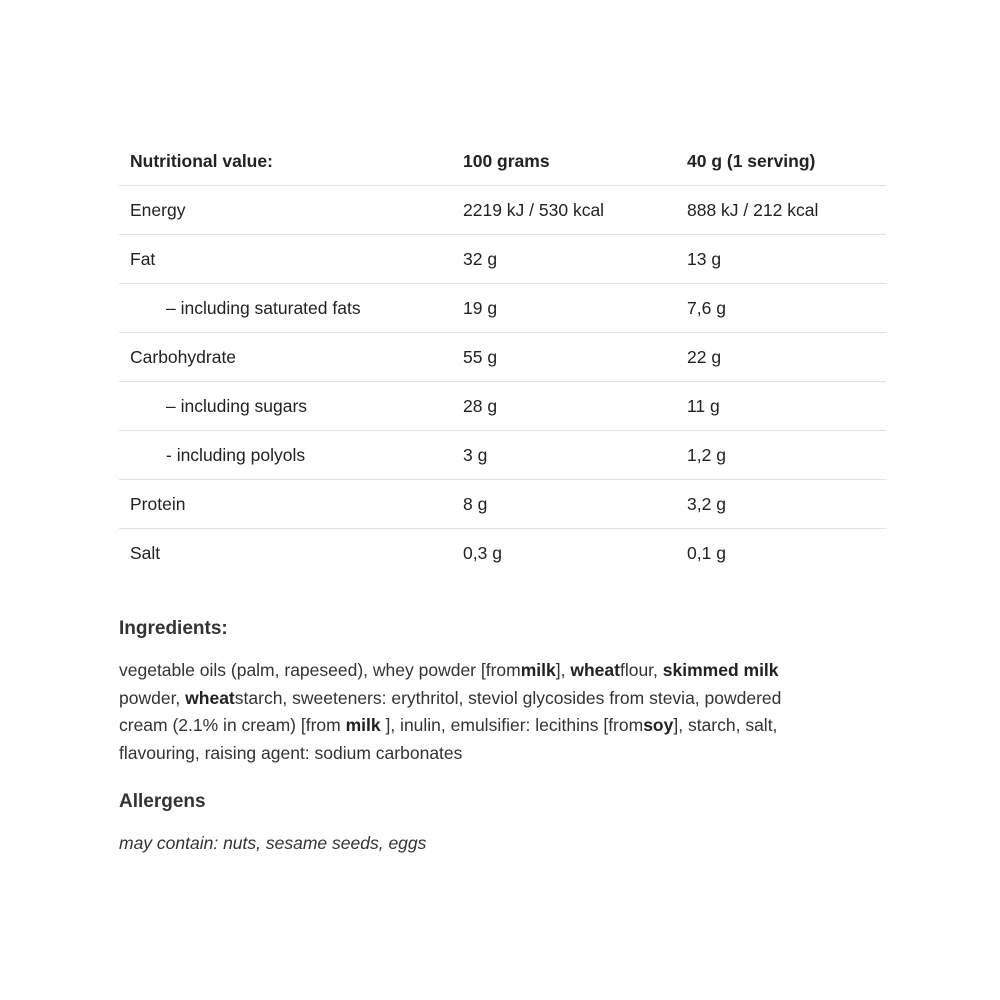  I want to click on table-row: Carbohydrate 55 g 22 g, so click(502, 357).